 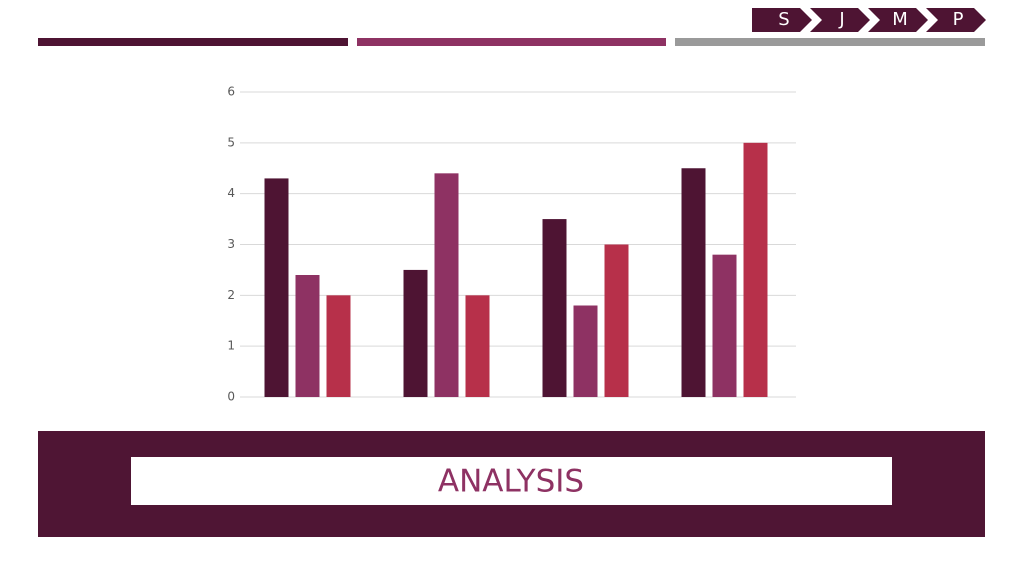 I want to click on y-tick-label: 4, so click(x=231, y=193).